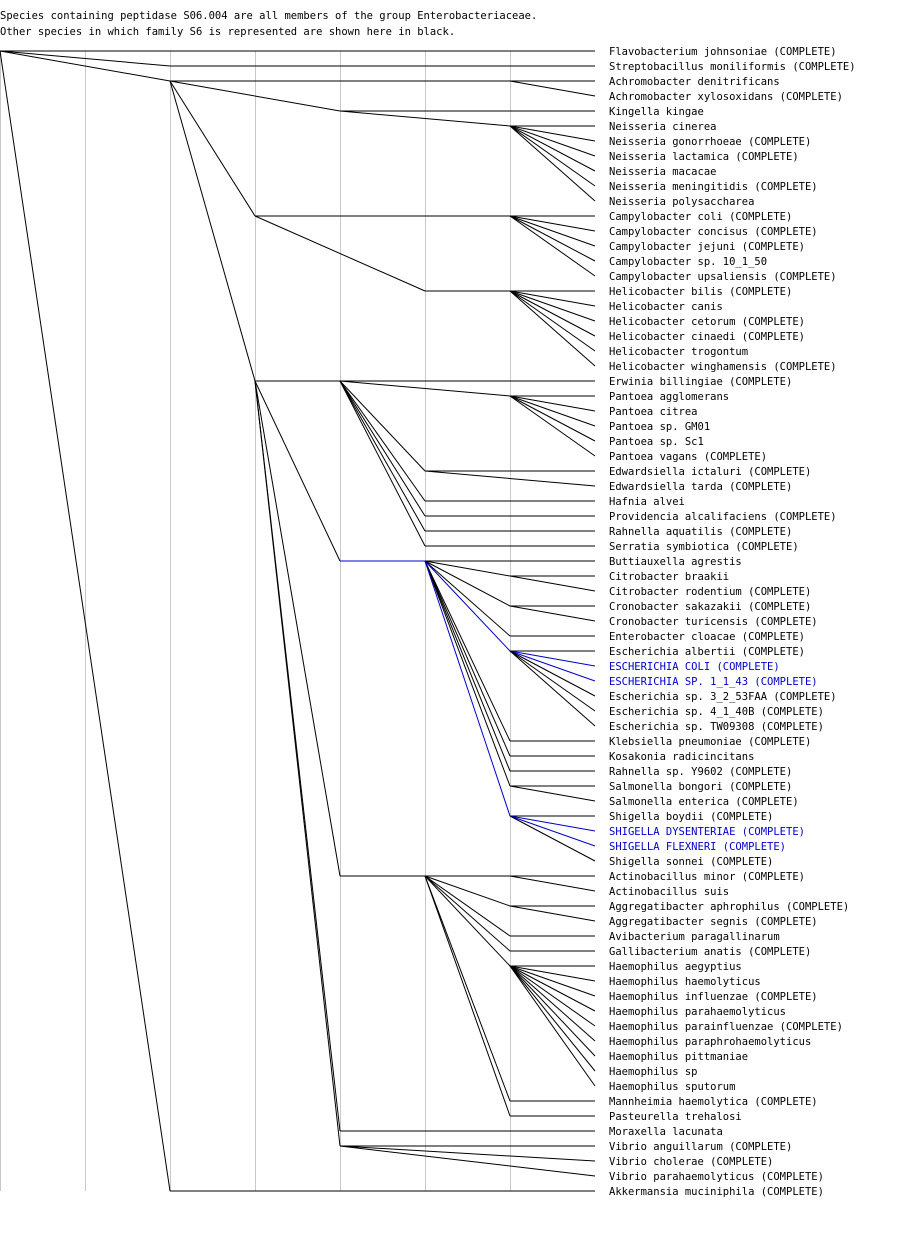  What do you see at coordinates (681, 757) in the screenshot?
I see `species-label: Kosakonia radicincitans` at bounding box center [681, 757].